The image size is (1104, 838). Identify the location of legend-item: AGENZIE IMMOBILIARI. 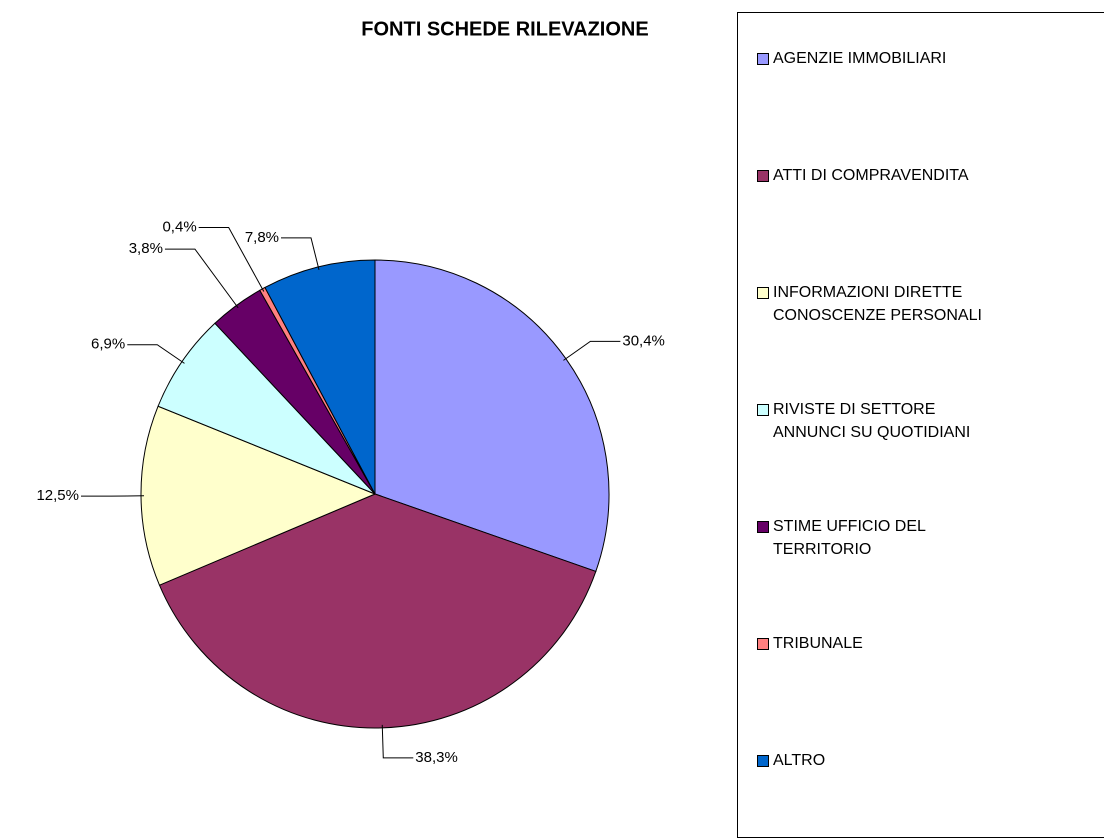
(851, 58).